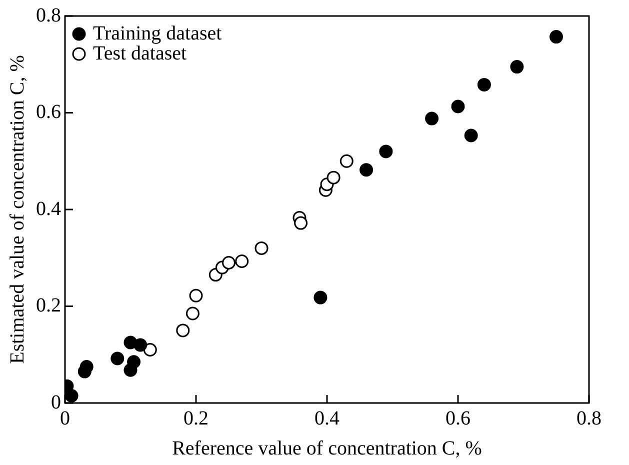 This screenshot has height=465, width=629. What do you see at coordinates (56, 402) in the screenshot?
I see `y-tick-label: 0` at bounding box center [56, 402].